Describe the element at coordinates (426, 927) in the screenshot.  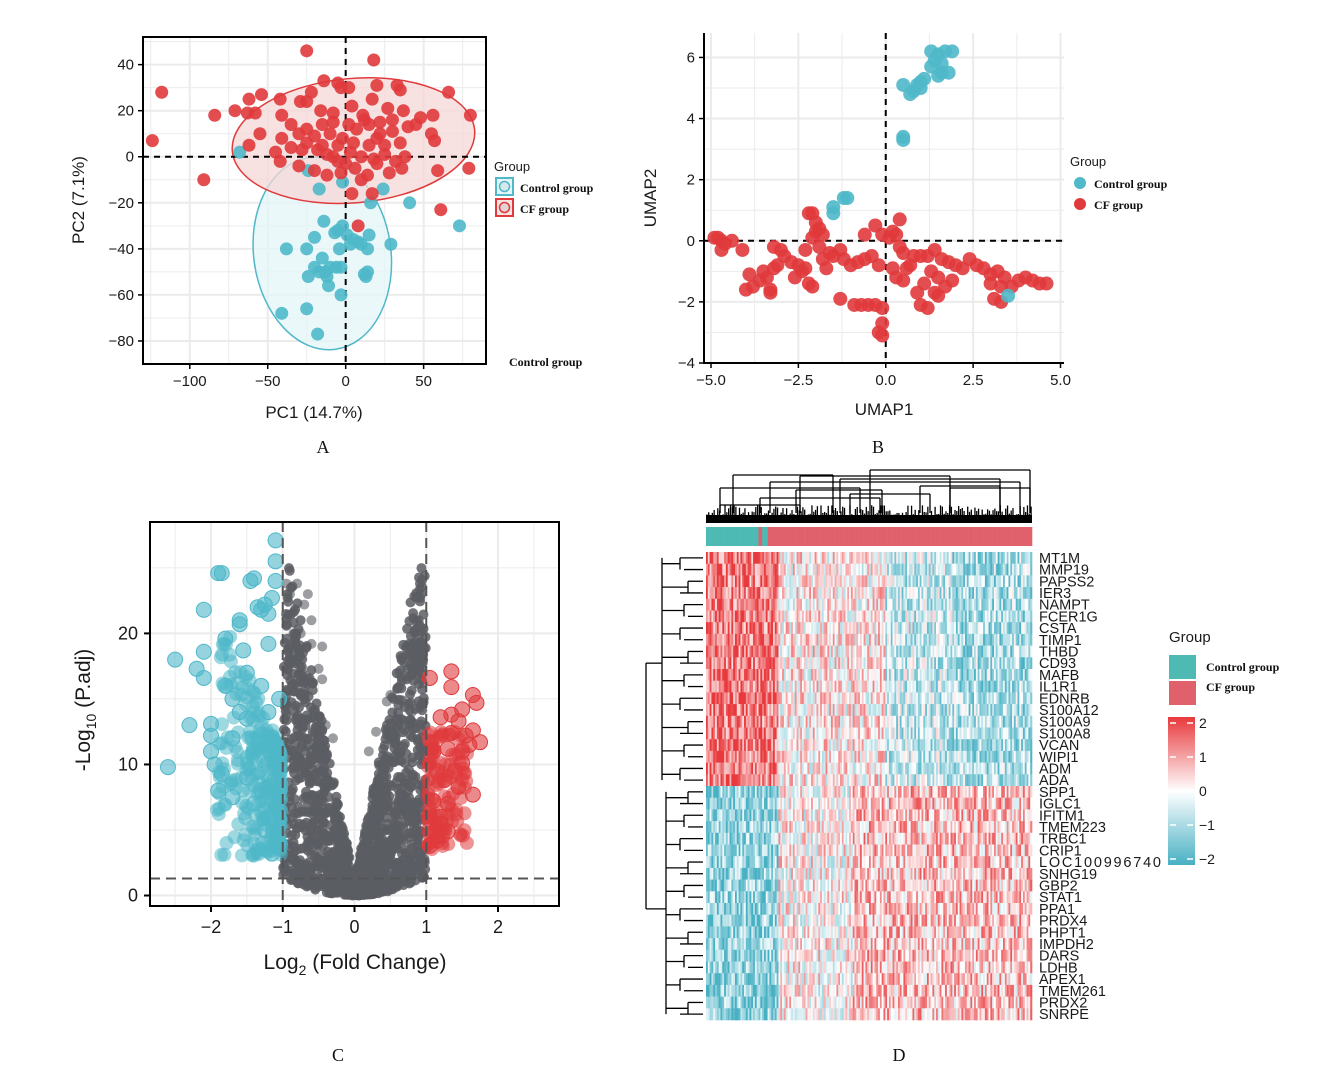
I see `x-tick-label: 1` at that location.